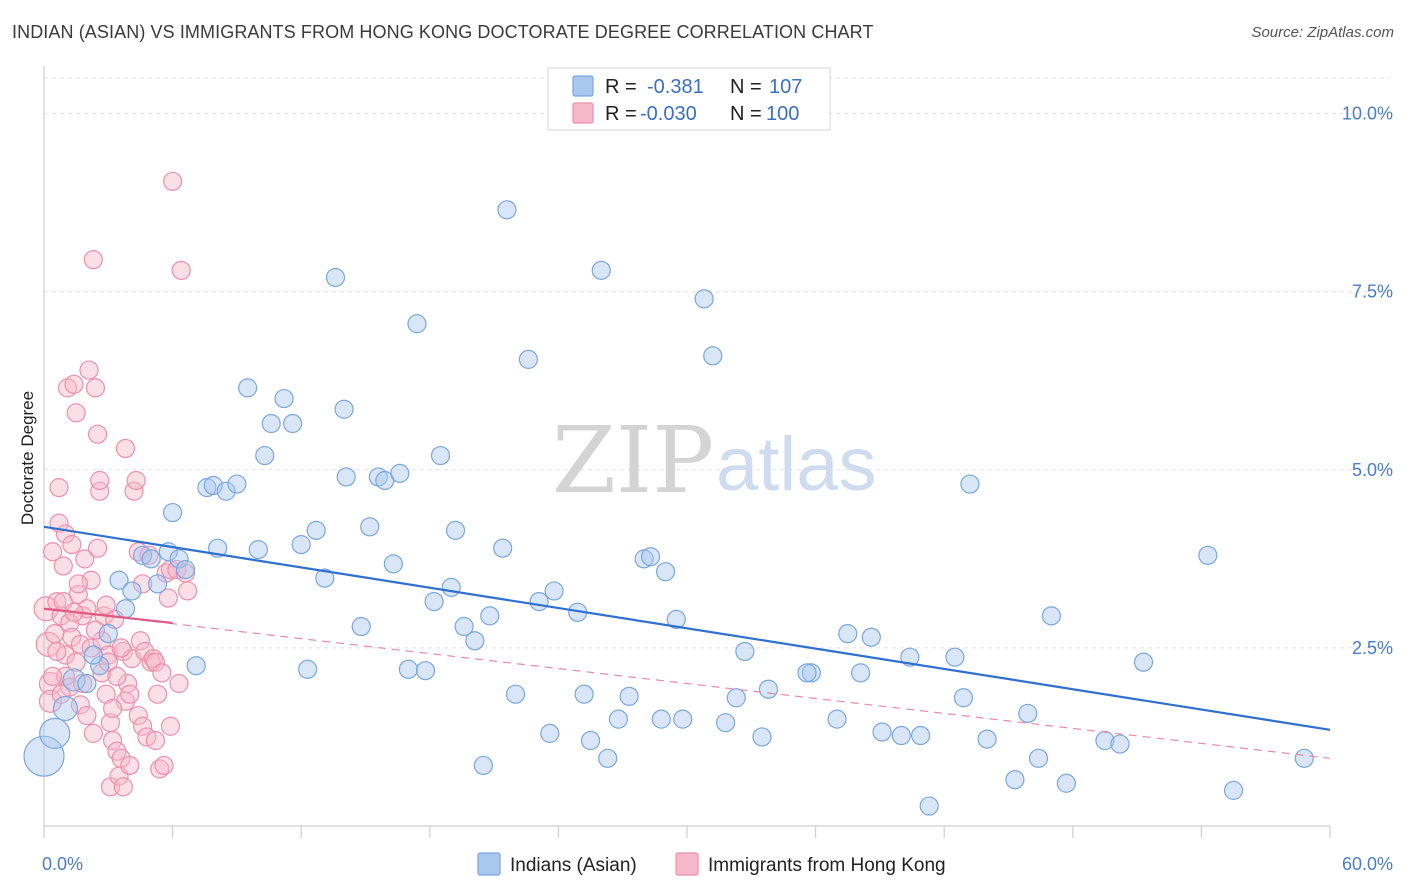  Describe the element at coordinates (1322, 32) in the screenshot. I see `source-label: Source: ZipAtlas.com` at that location.